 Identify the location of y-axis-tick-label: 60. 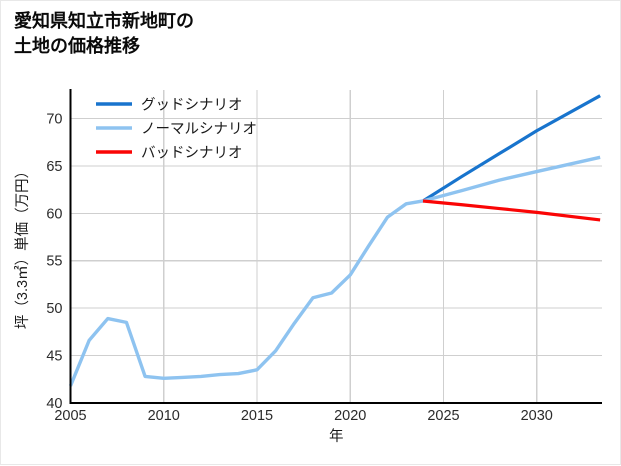
(54, 214).